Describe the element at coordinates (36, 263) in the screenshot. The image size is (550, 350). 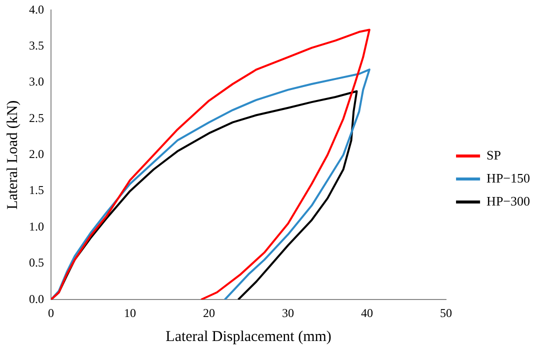
I see `y-tick-label: 0.5` at that location.